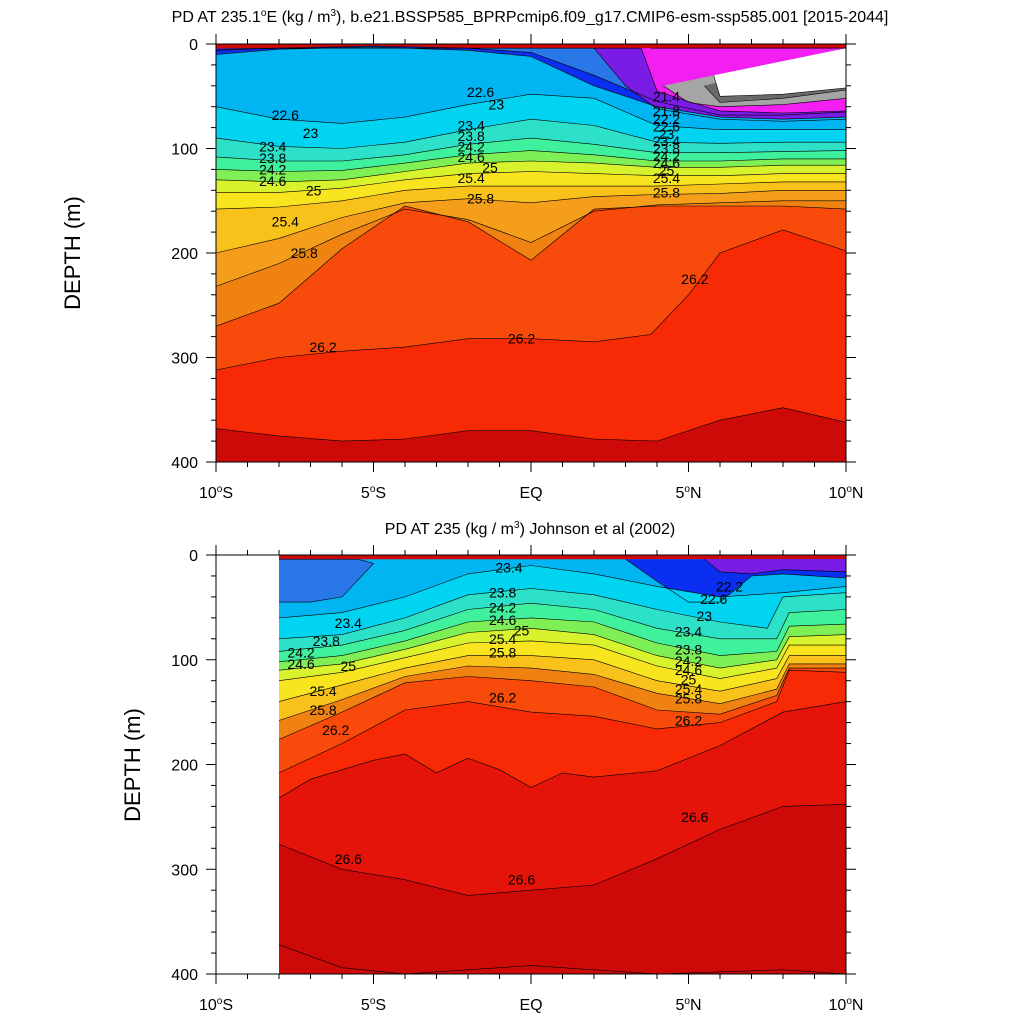 This screenshot has width=1024, height=1029. Describe the element at coordinates (373, 1005) in the screenshot. I see `x-tick-label: 5oS` at that location.